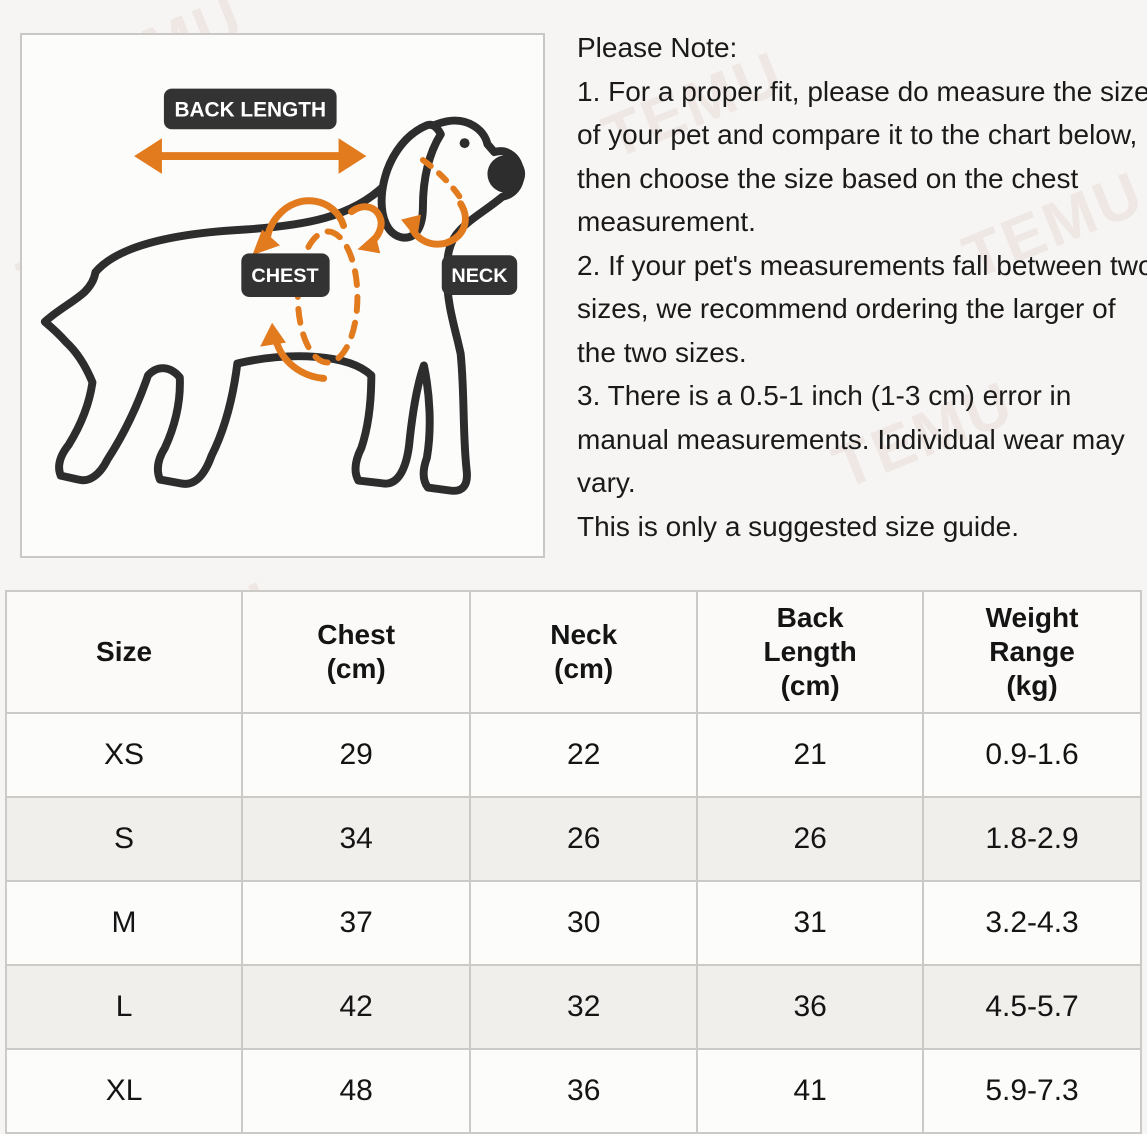  I want to click on cell-chest: 37, so click(356, 923).